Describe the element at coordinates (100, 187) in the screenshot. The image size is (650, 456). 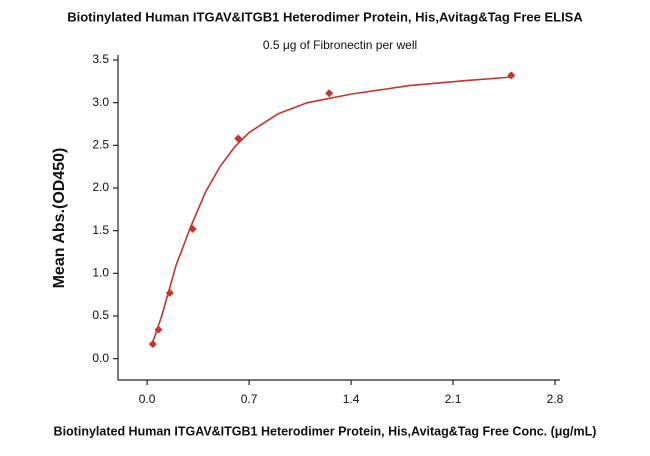
I see `y-tick-label: 2.0` at that location.